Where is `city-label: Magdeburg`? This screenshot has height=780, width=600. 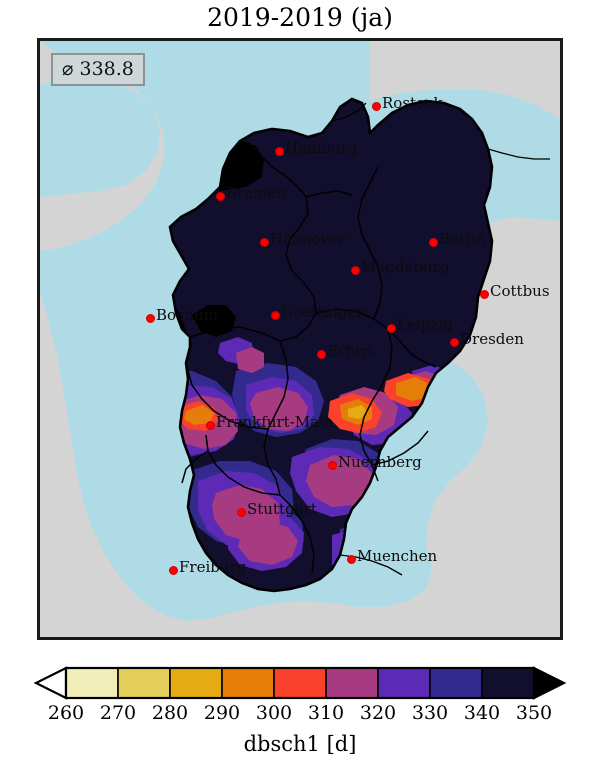
city-label: Magdeburg is located at coordinates (405, 267).